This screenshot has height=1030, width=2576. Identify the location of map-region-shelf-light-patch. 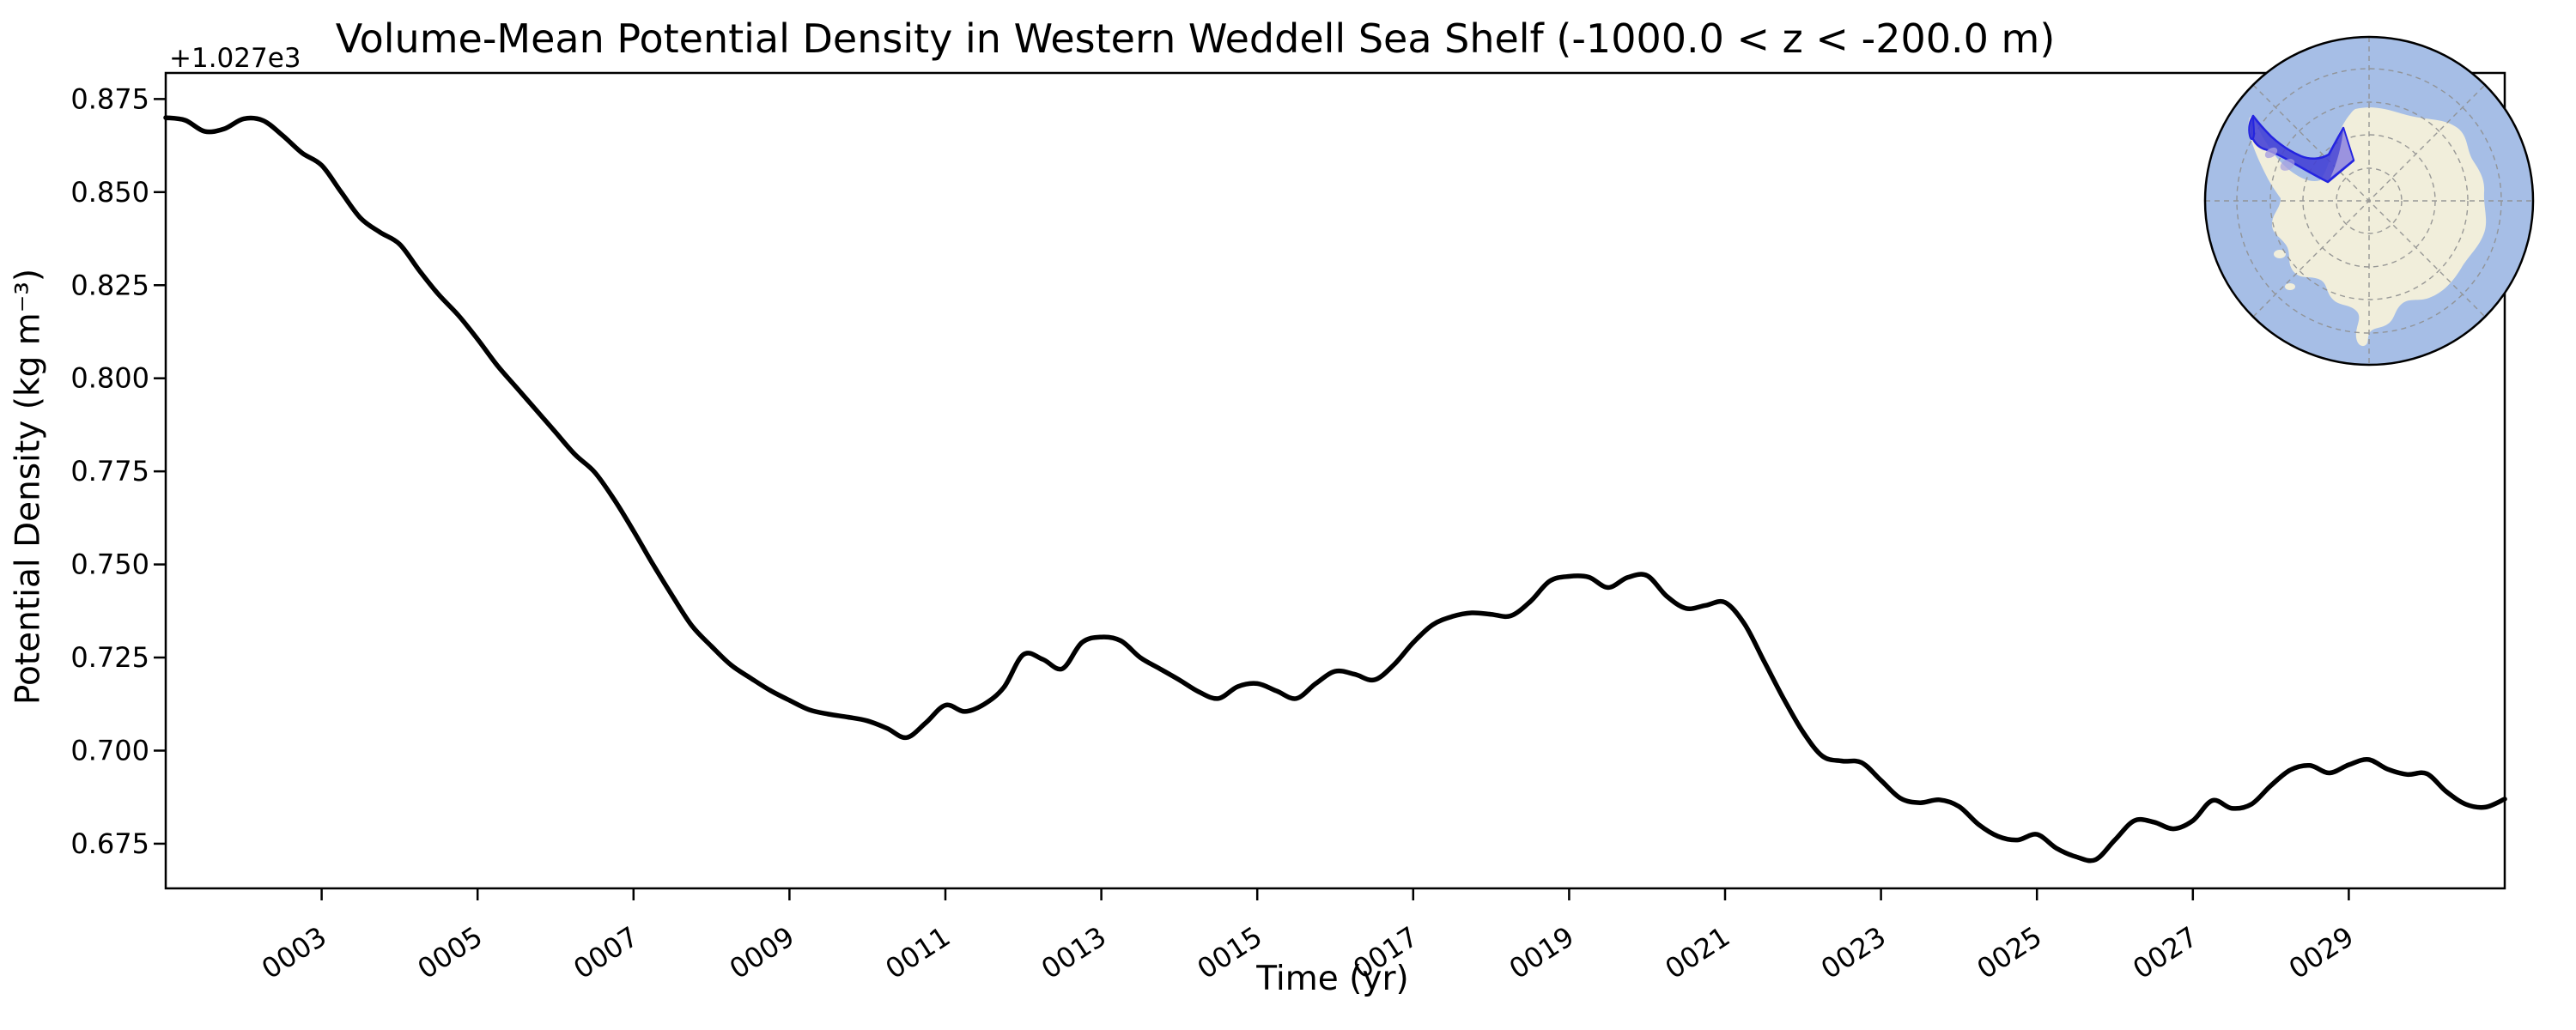
(2341, 154).